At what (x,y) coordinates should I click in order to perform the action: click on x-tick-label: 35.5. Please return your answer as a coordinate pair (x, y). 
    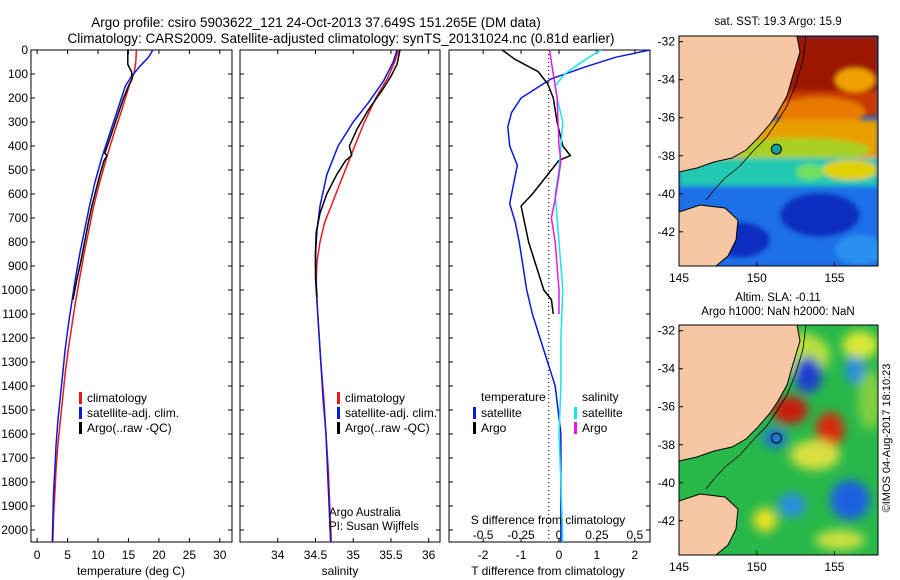
    Looking at the image, I should click on (391, 555).